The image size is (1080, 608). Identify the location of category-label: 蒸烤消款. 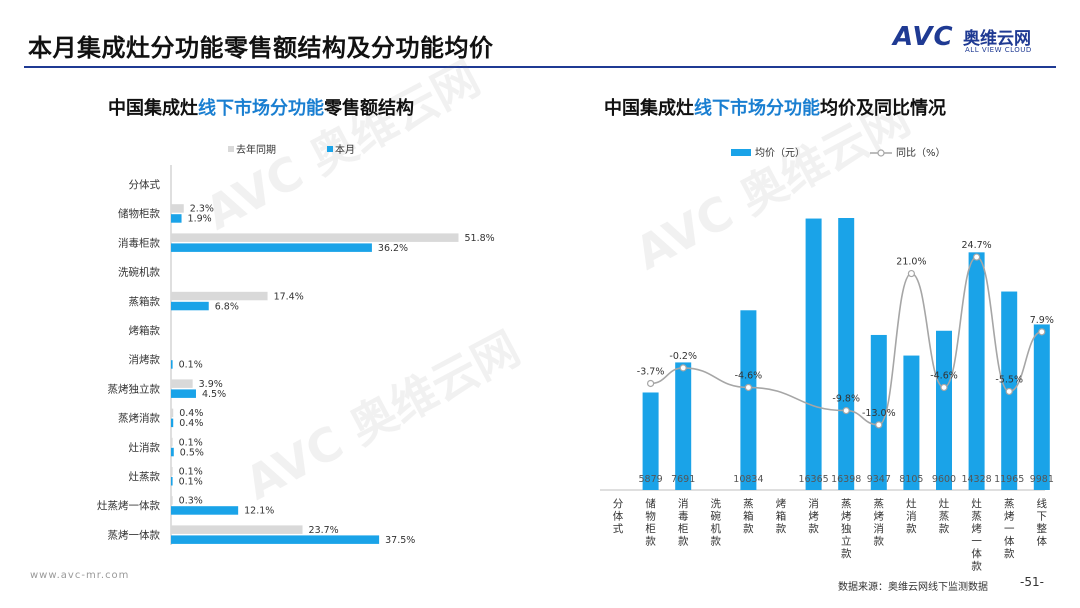
(139, 418).